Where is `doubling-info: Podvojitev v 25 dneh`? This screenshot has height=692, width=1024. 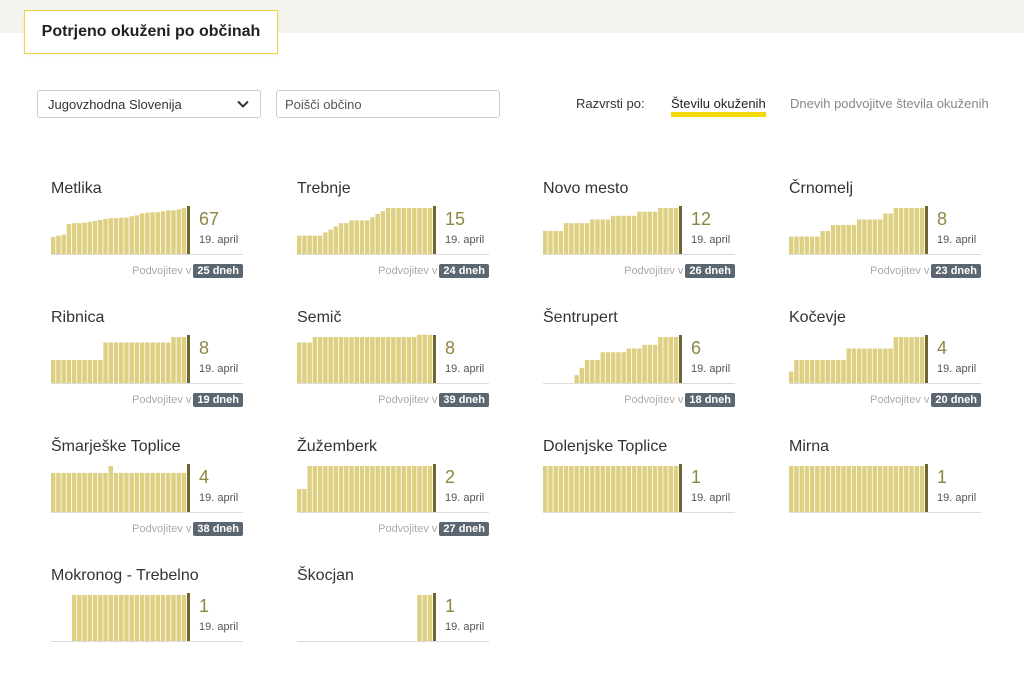
doubling-info: Podvojitev v 25 dneh is located at coordinates (187, 271).